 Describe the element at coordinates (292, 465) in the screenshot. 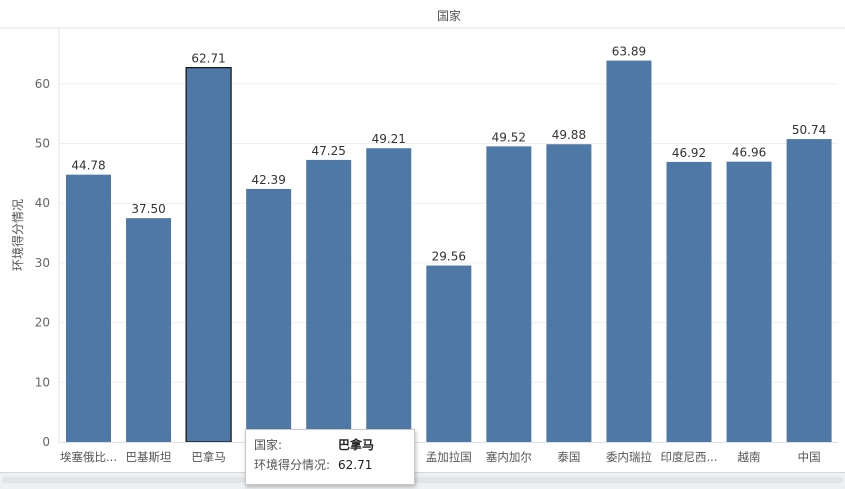

I see `tooltip-score-key: 环境得分情况:` at that location.